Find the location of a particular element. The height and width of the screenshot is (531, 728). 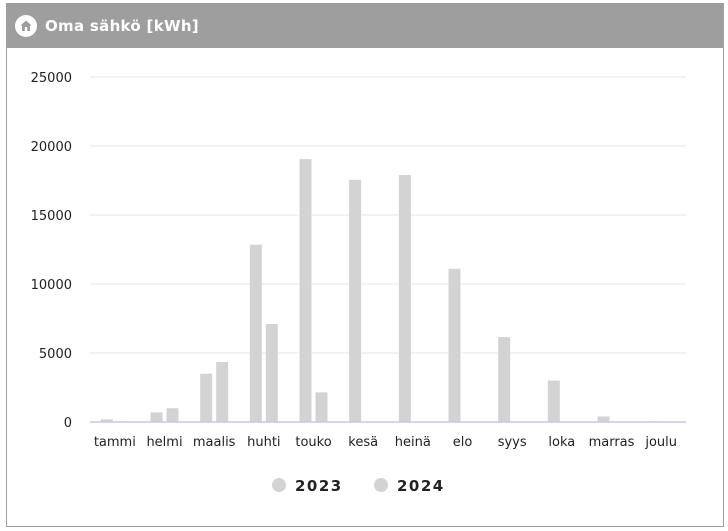

x-tick-label: huhti is located at coordinates (263, 442).